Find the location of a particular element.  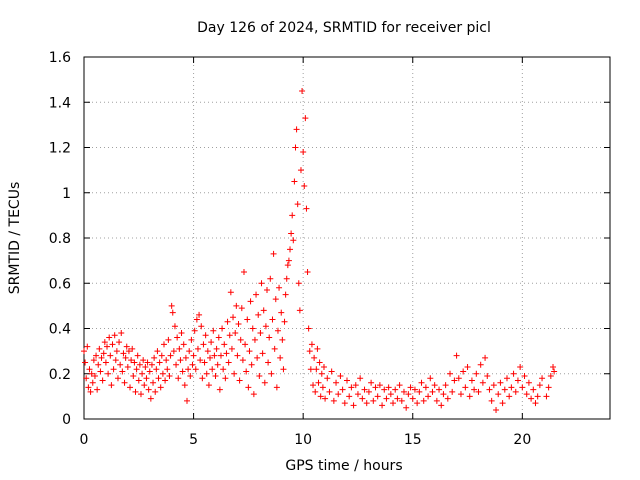

y-axis-label: SRMTID / TECUs is located at coordinates (15, 238).